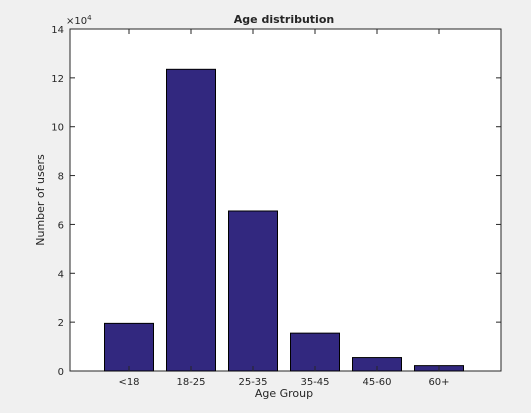 The image size is (531, 413). Describe the element at coordinates (61, 177) in the screenshot. I see `y-tick-label: 8` at that location.